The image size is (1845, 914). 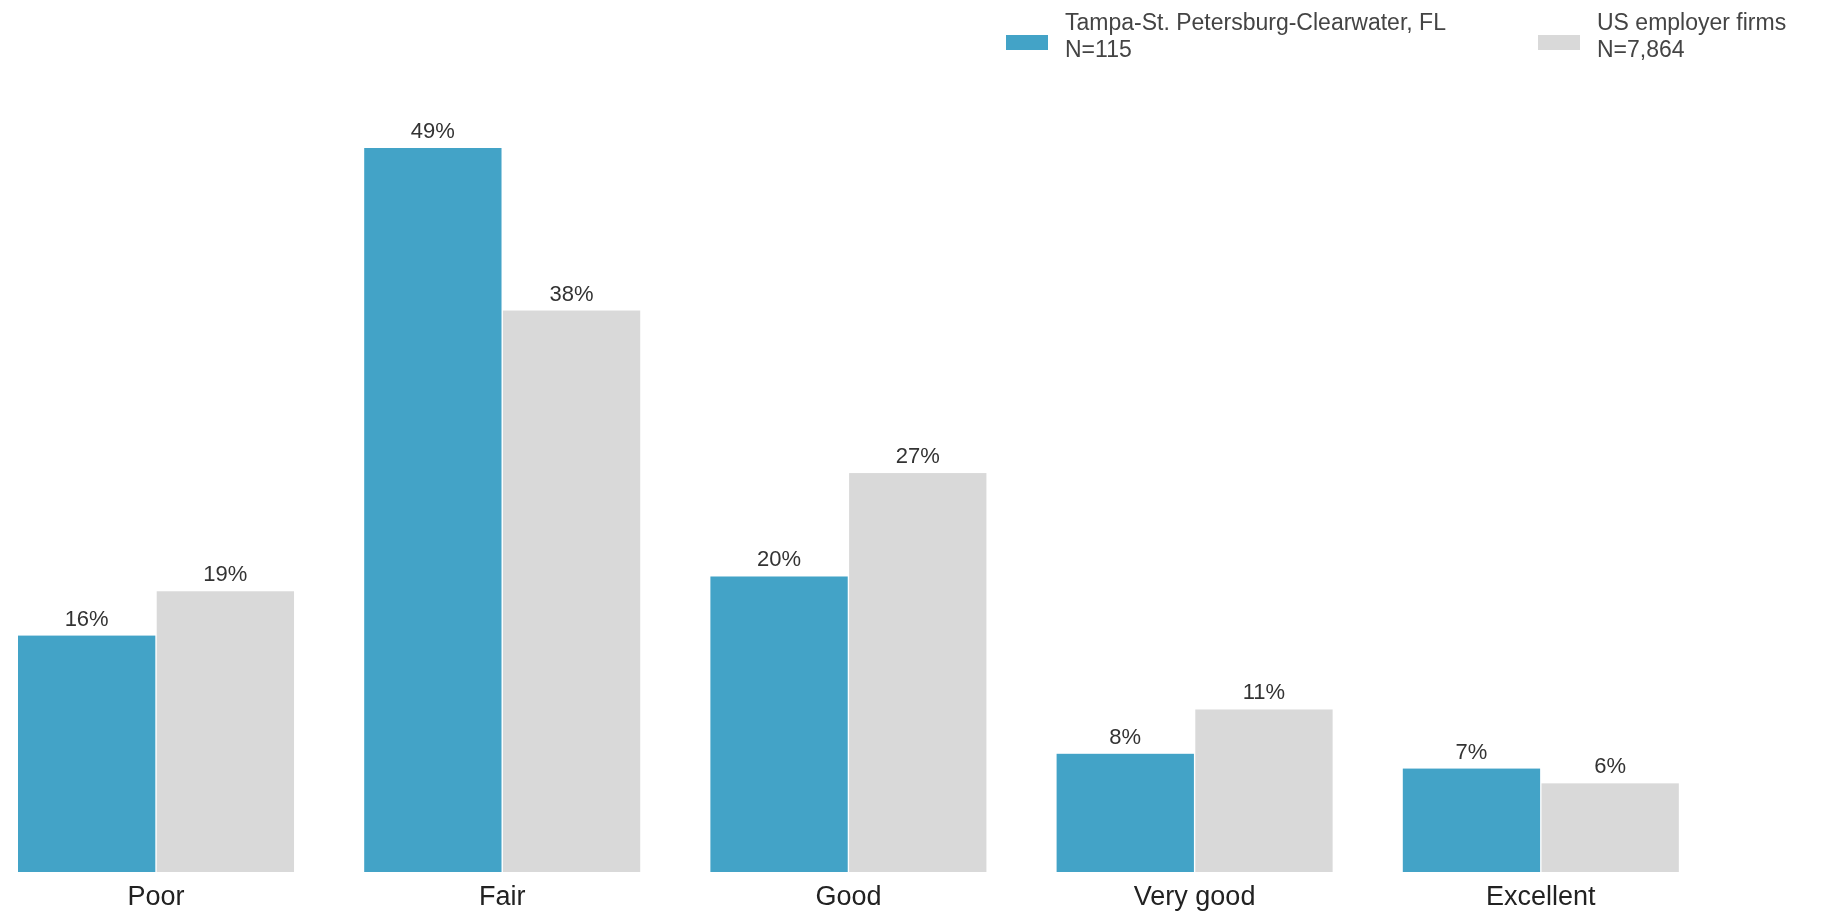 I want to click on data-label: 49%, so click(x=432, y=130).